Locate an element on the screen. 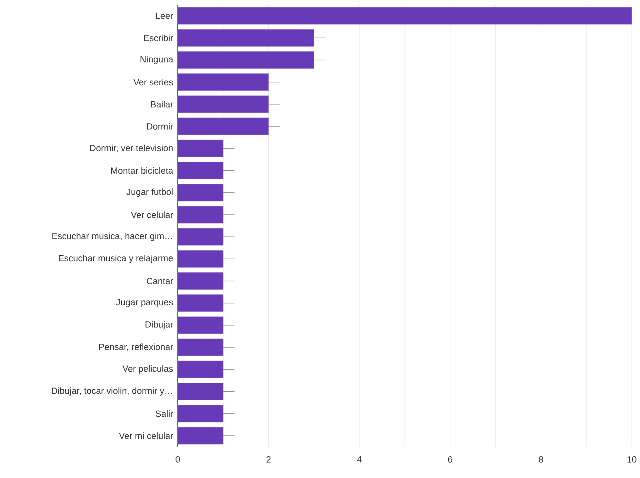  y-tick-label: Jugar parques is located at coordinates (145, 303).